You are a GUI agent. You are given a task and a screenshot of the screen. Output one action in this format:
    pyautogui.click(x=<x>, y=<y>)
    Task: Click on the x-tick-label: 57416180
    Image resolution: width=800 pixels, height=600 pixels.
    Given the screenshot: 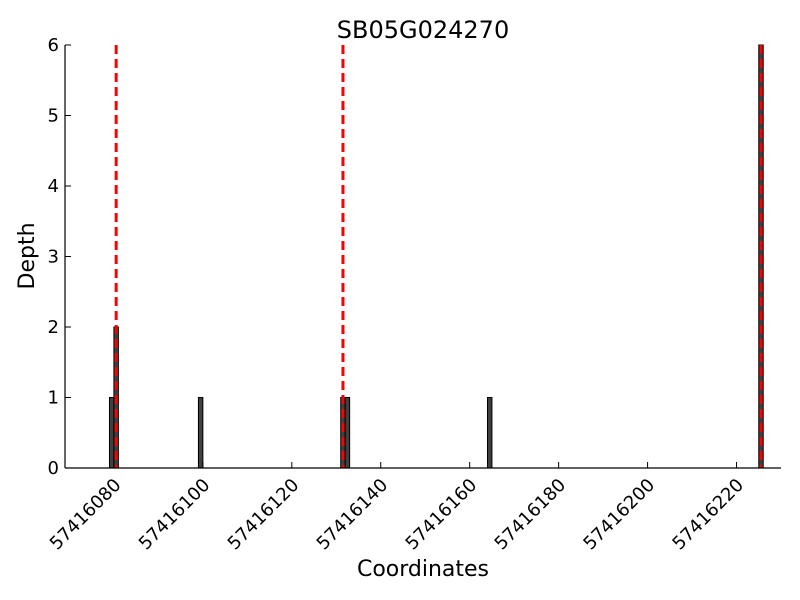 What is the action you would take?
    pyautogui.click(x=531, y=515)
    